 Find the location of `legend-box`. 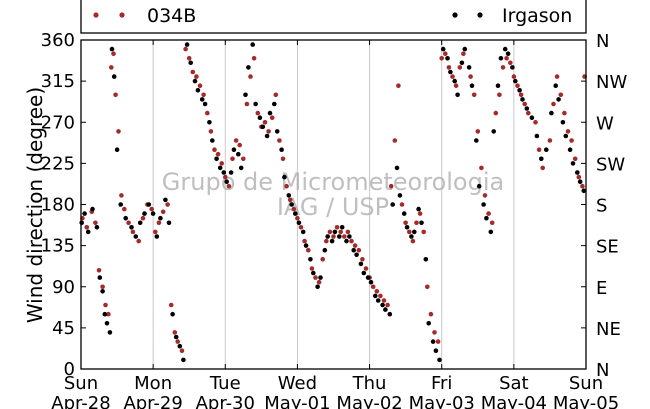

legend-box is located at coordinates (333, 17).